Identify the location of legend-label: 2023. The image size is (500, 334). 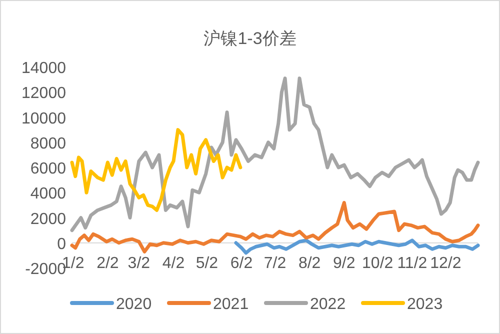
(425, 304).